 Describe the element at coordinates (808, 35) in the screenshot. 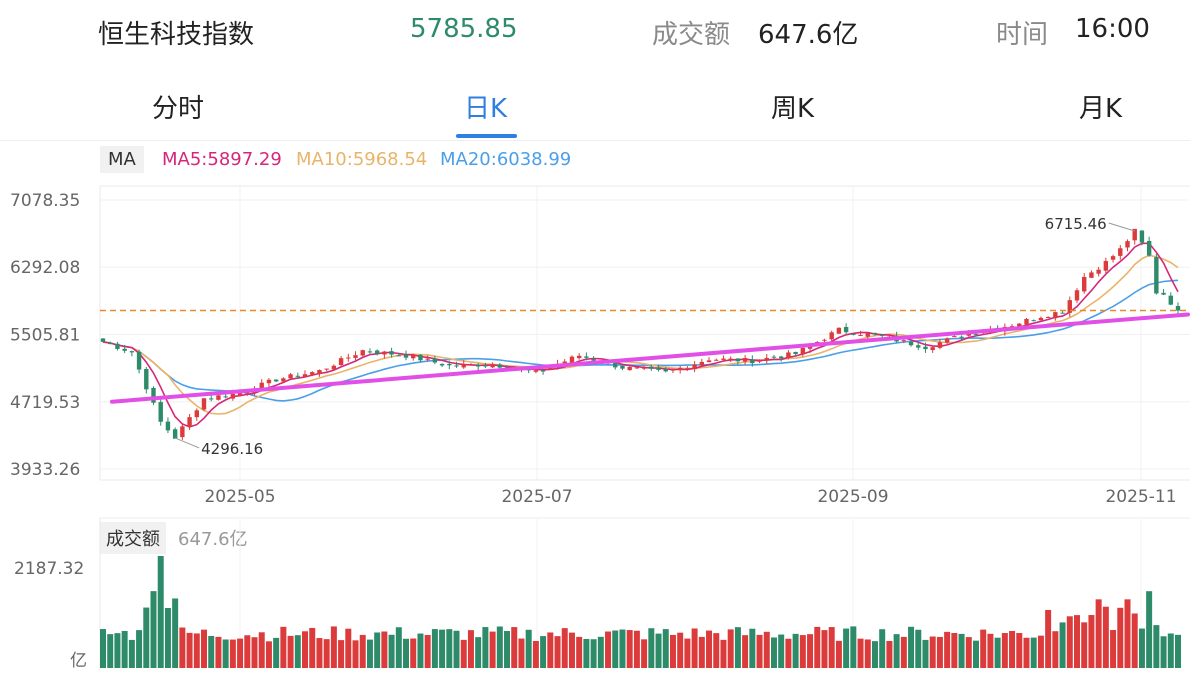

I see `volume-value: 647.6亿` at that location.